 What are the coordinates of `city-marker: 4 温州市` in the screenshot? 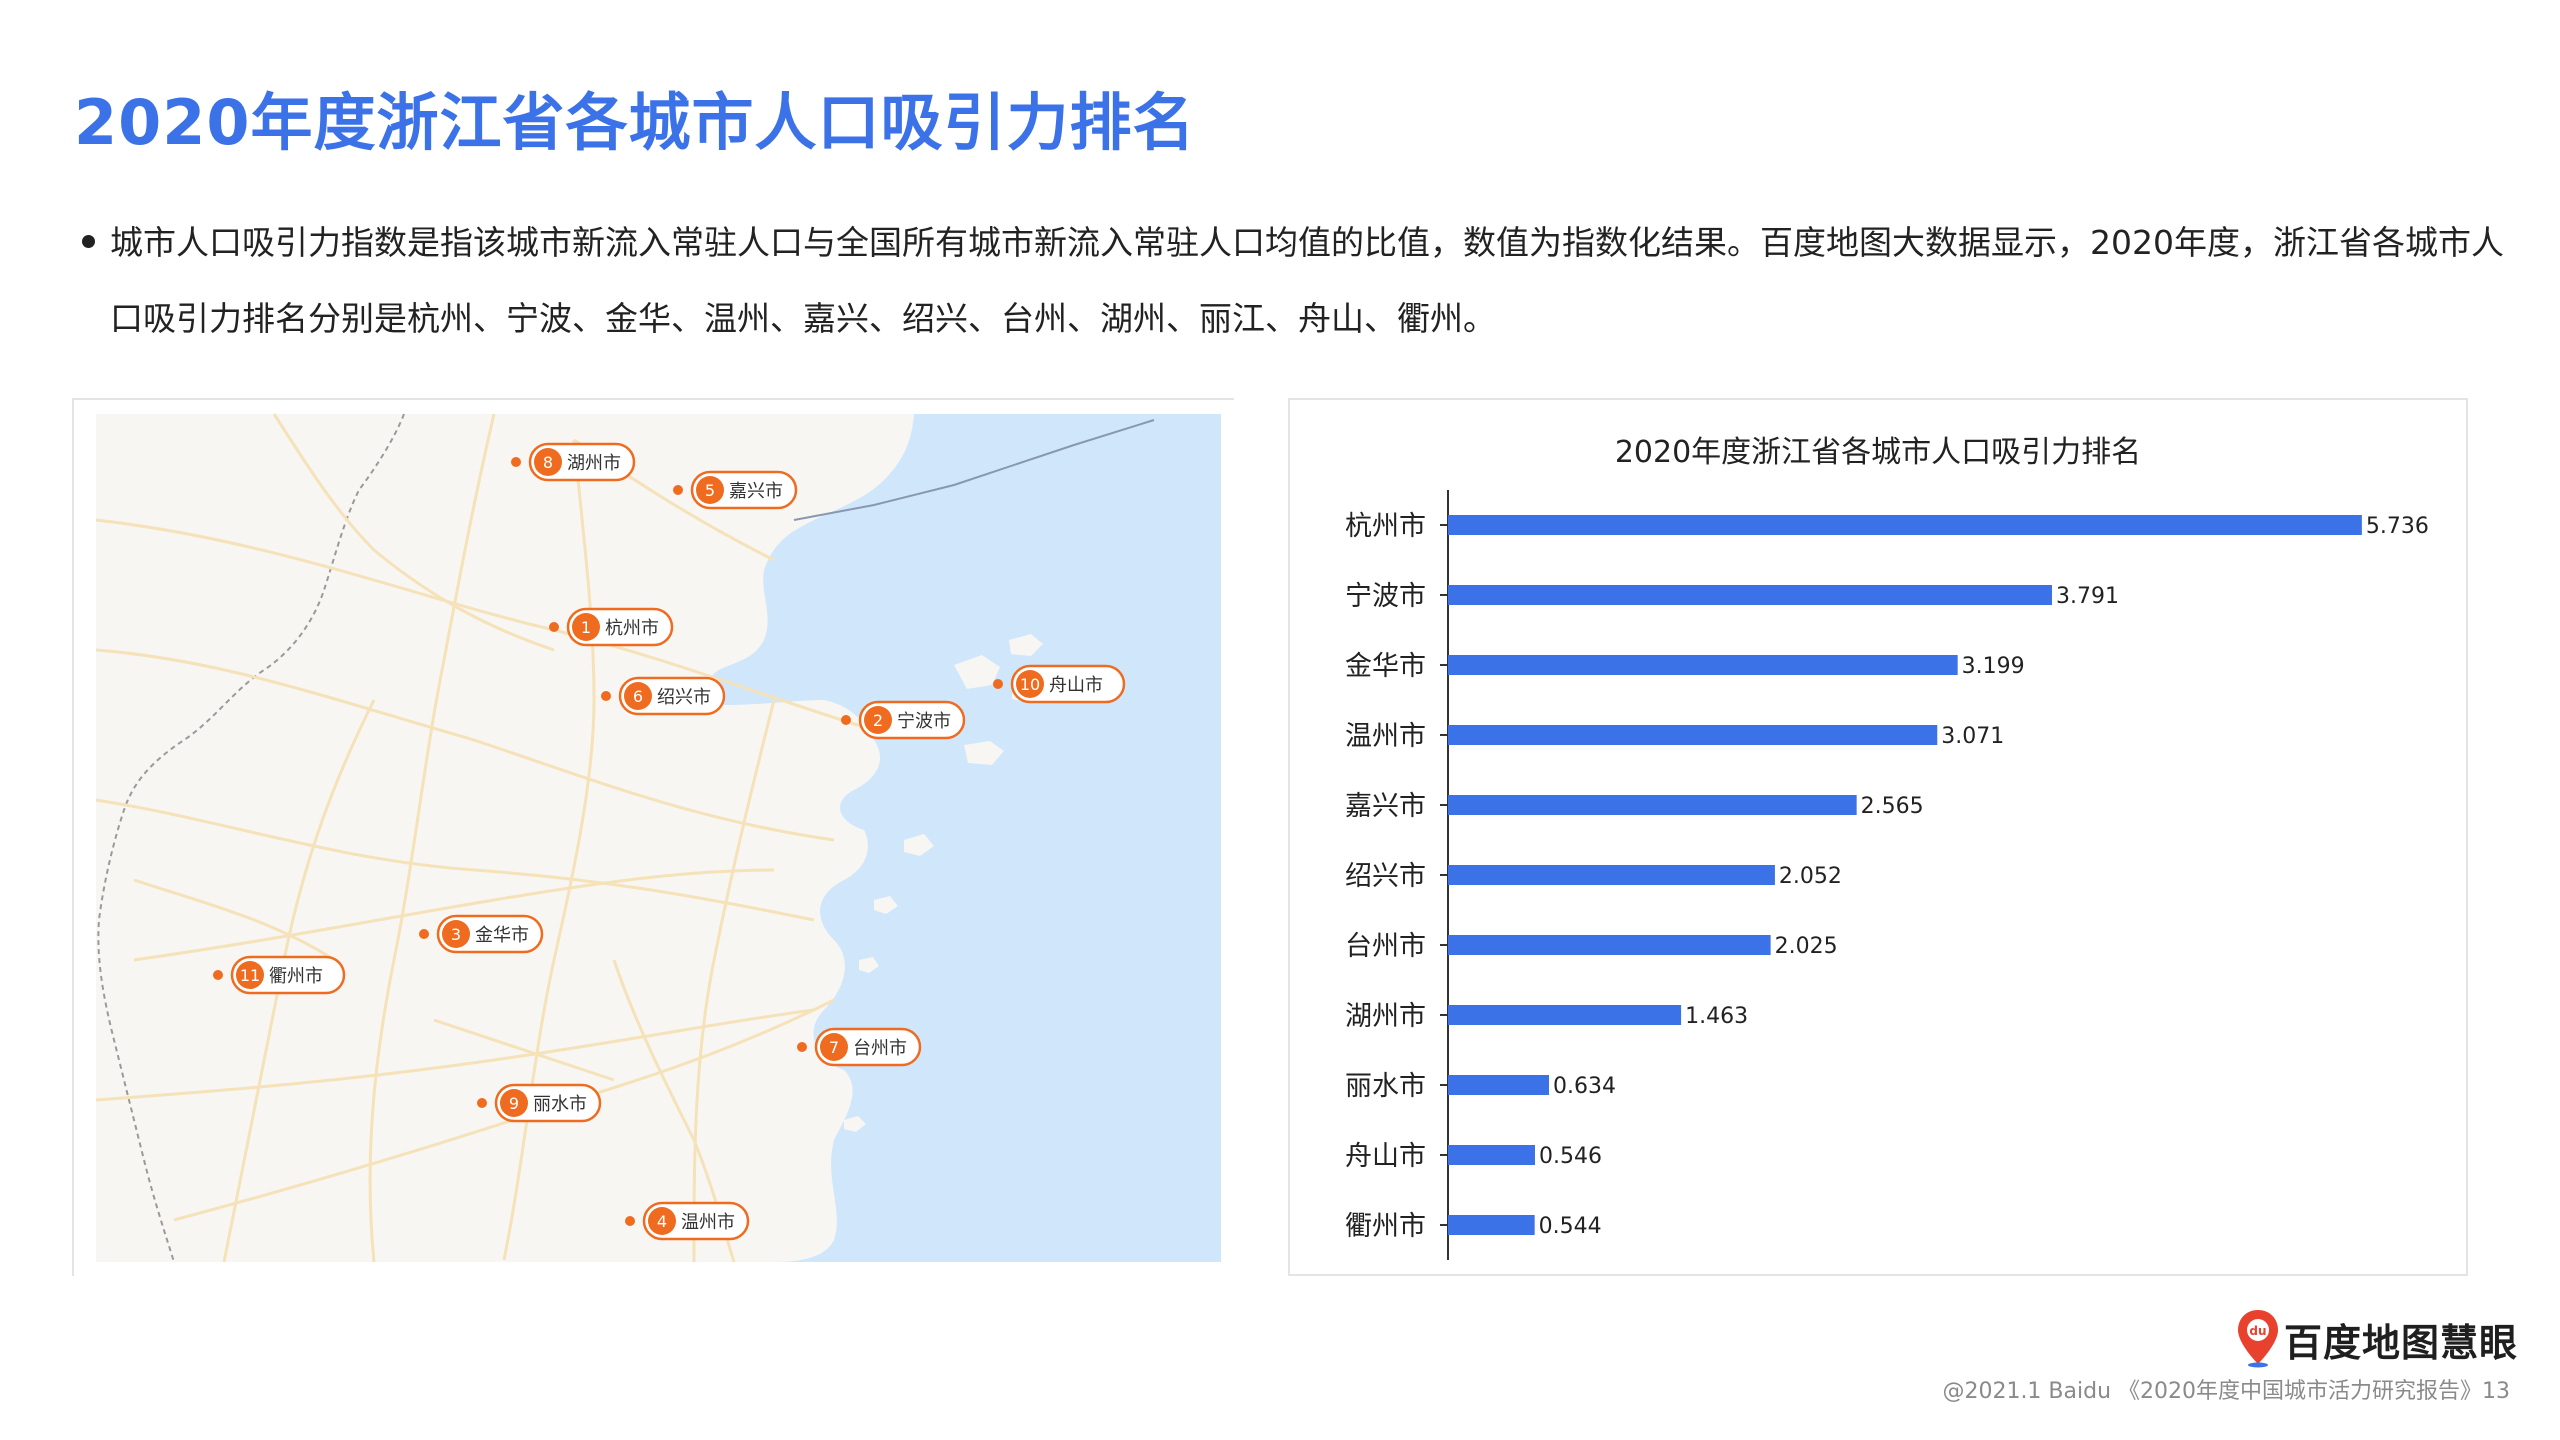 It's located at (687, 1221).